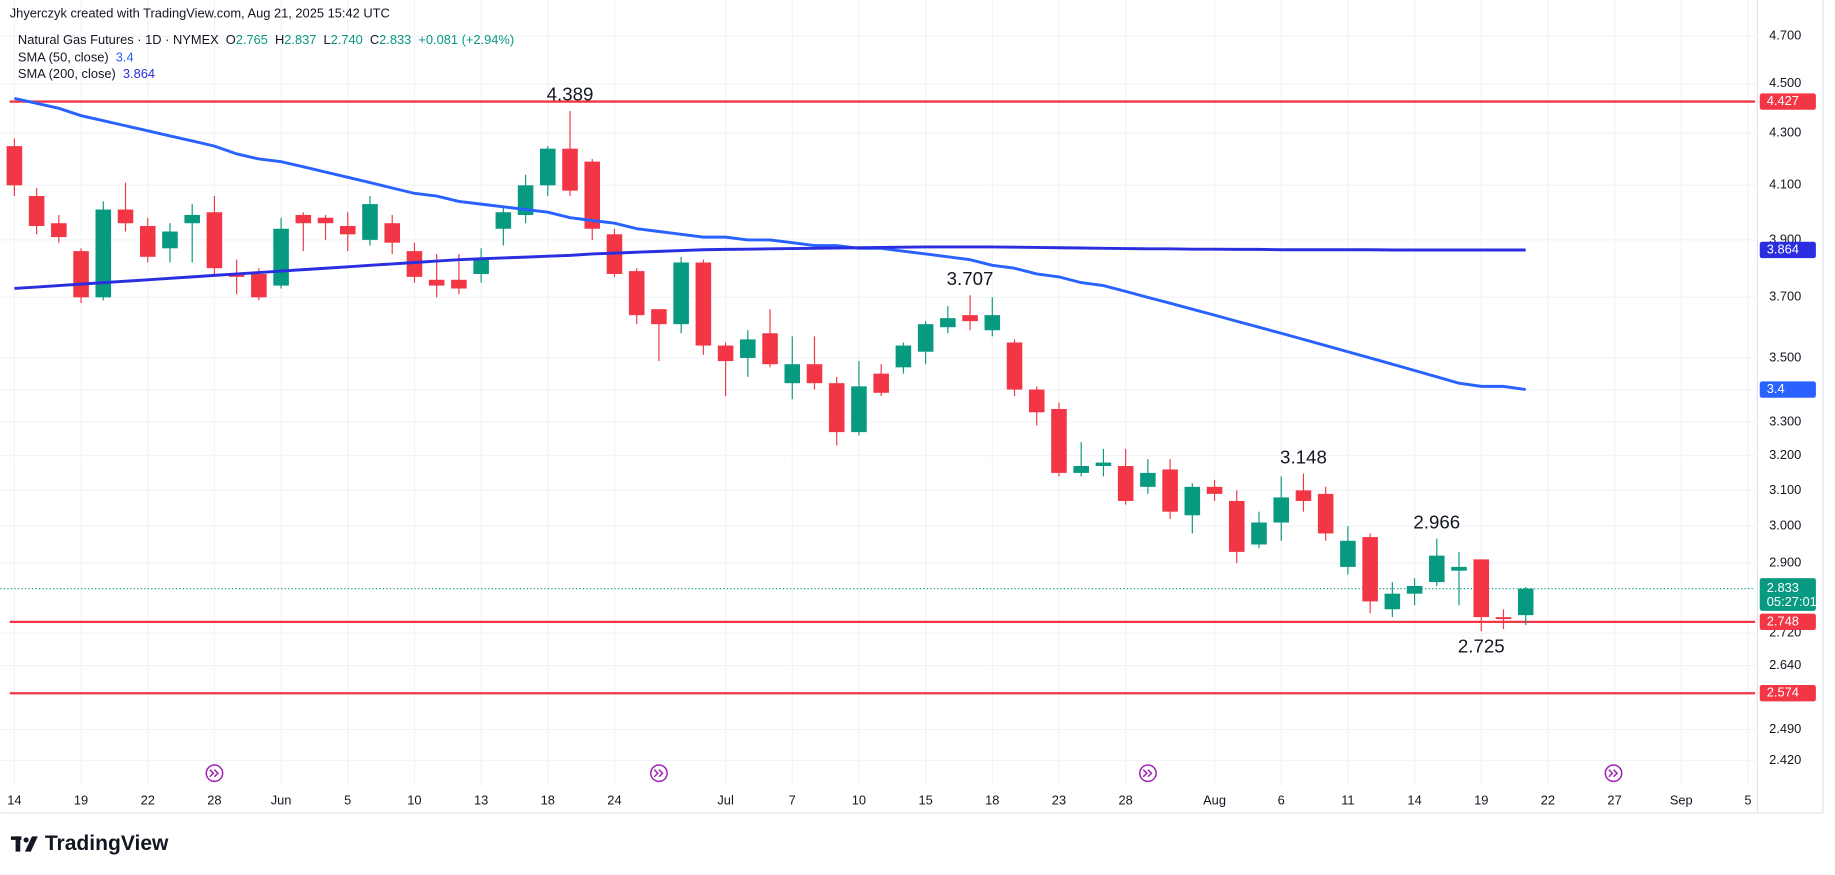  Describe the element at coordinates (1785, 132) in the screenshot. I see `y-tick-label: 4.300` at that location.